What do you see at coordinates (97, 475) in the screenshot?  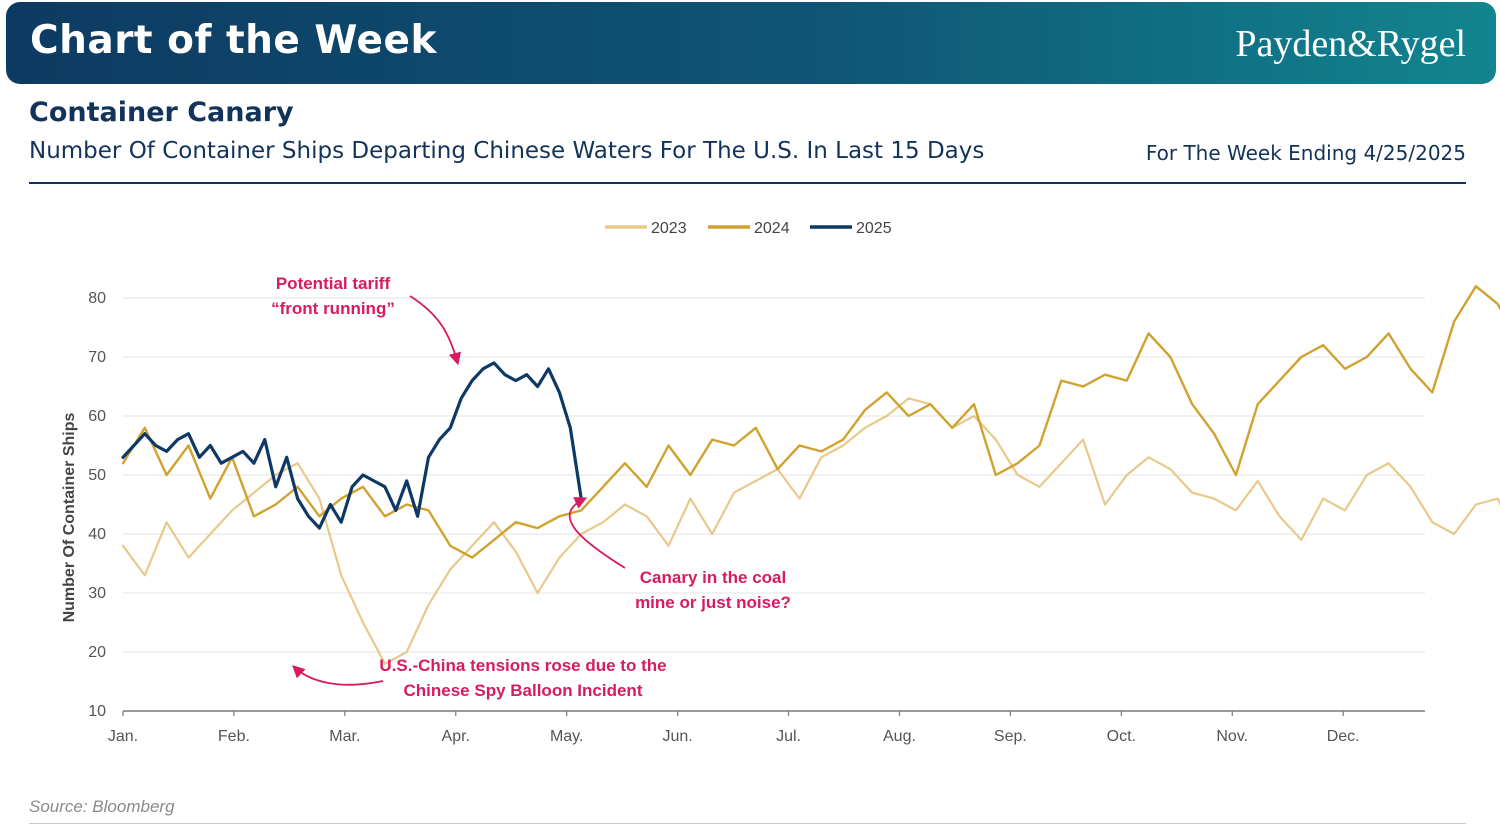 I see `y-tick-label: 50` at bounding box center [97, 475].